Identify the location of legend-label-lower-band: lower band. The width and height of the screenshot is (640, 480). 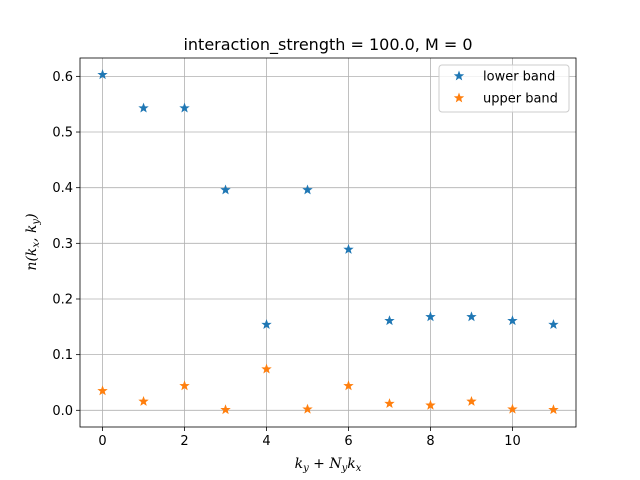
(519, 77).